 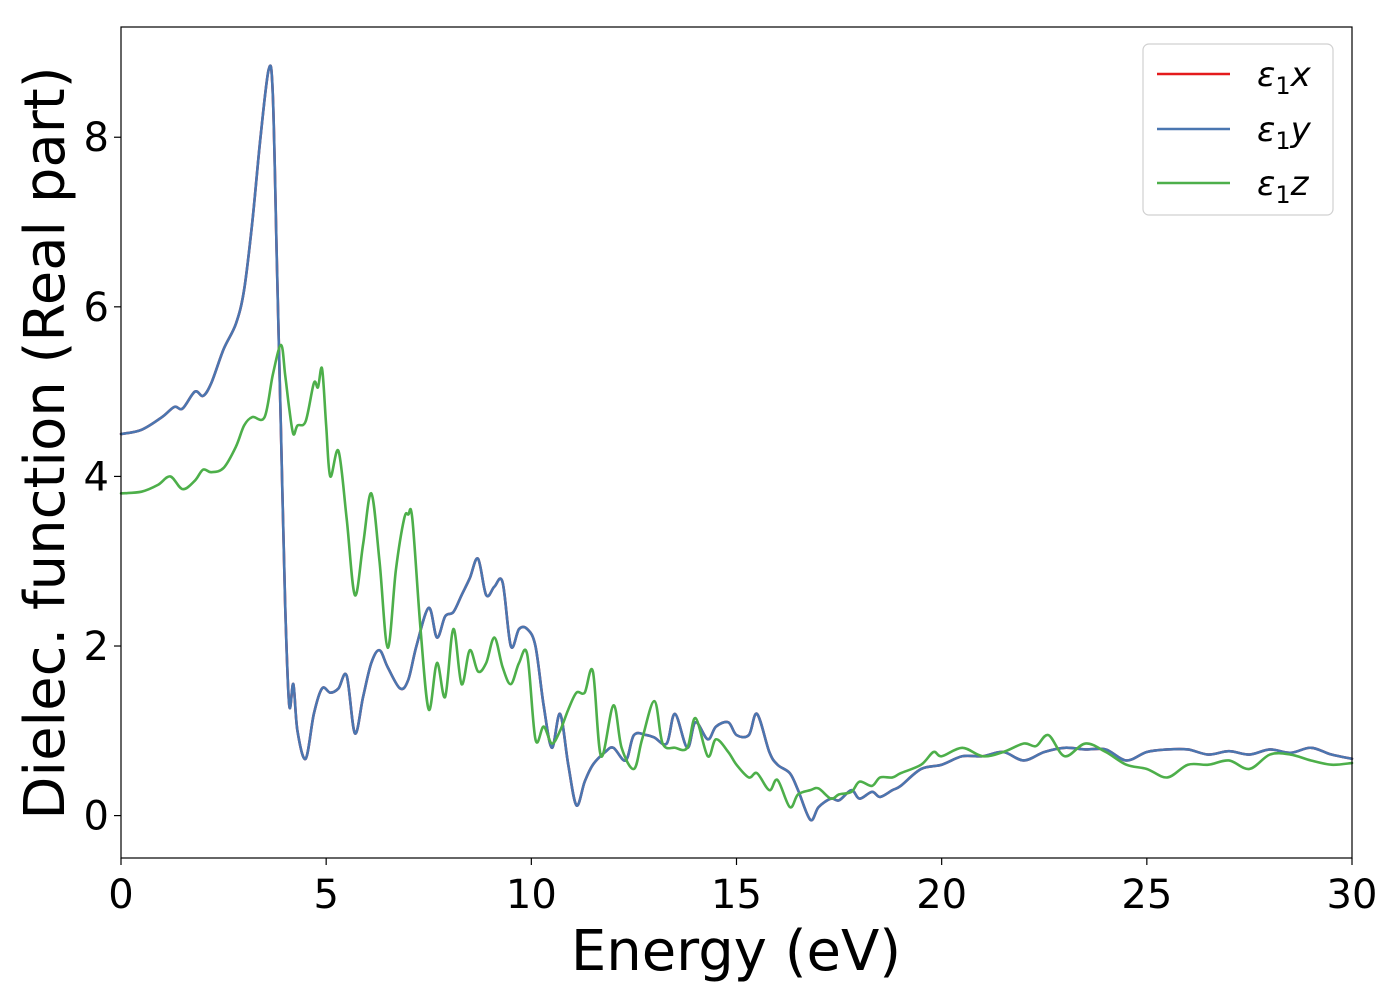 I want to click on y-tick-label: 2, so click(x=96, y=647).